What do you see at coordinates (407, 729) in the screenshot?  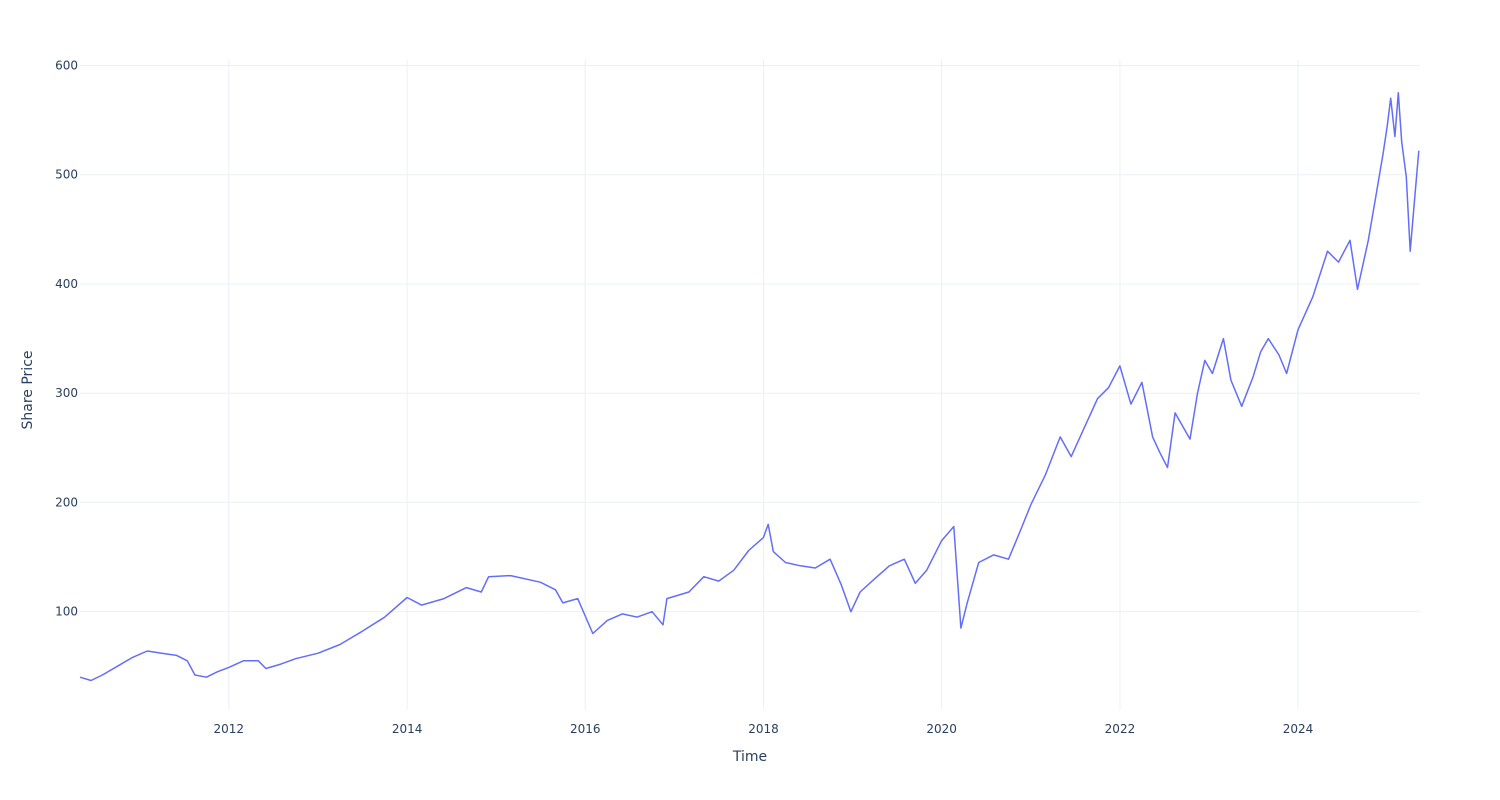 I see `x-tick-label: 2014` at bounding box center [407, 729].